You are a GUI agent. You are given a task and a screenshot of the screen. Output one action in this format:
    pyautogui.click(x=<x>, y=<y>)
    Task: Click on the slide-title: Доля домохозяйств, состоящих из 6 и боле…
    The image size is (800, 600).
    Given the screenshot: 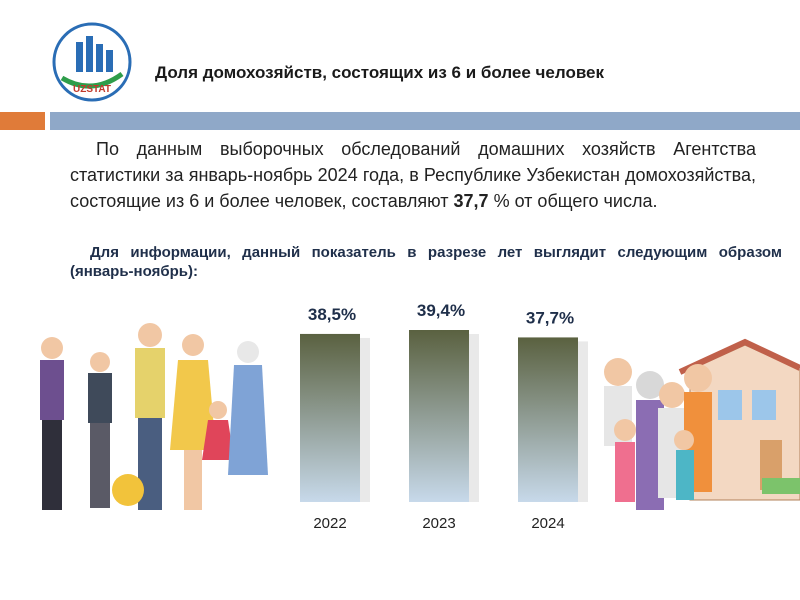 What is the action you would take?
    pyautogui.click(x=380, y=72)
    